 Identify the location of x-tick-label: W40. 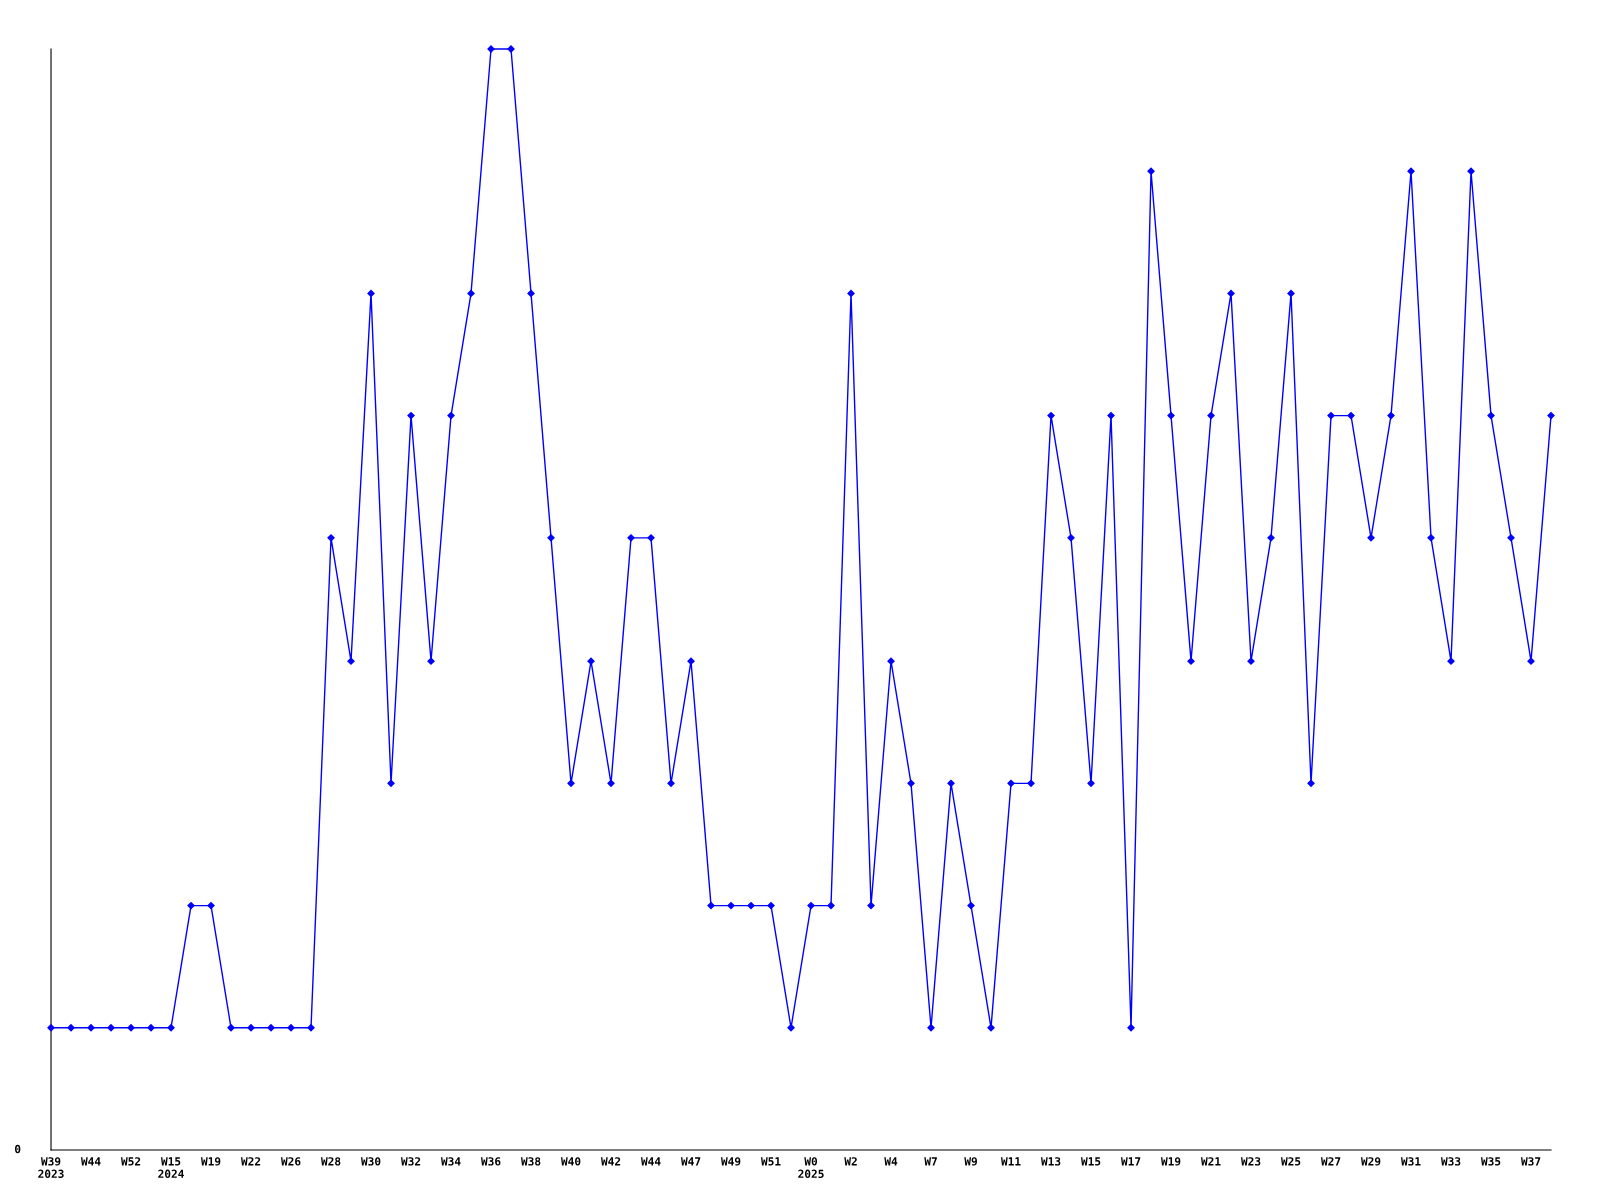
(570, 1161).